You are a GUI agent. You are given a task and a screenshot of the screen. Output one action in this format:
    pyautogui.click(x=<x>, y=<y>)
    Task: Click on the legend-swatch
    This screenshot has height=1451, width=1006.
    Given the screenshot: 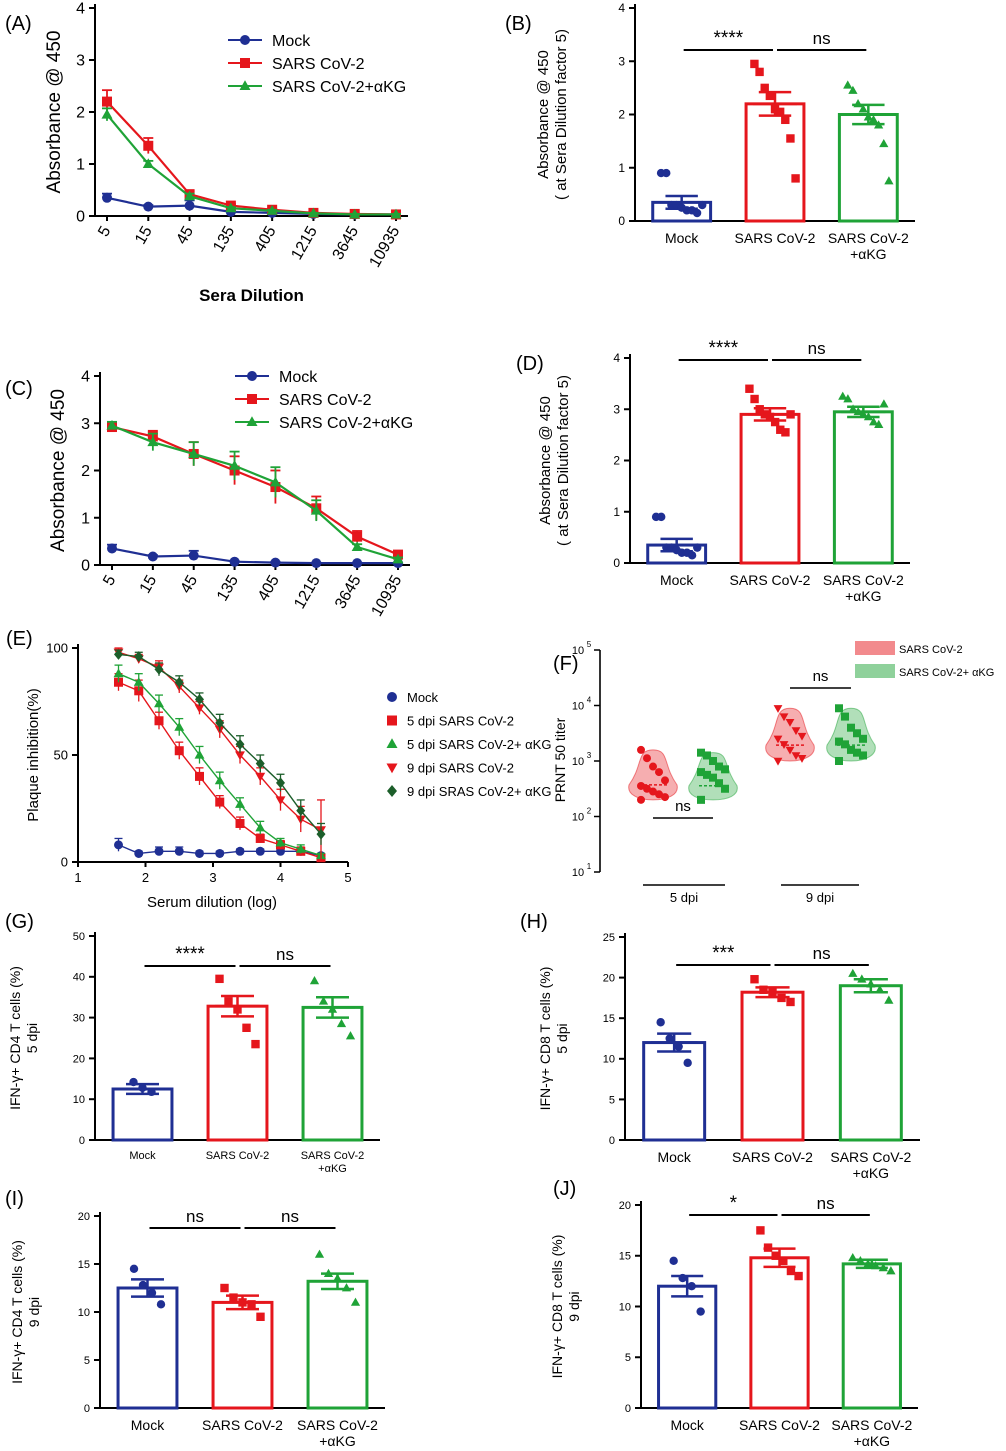 What is the action you would take?
    pyautogui.click(x=875, y=648)
    